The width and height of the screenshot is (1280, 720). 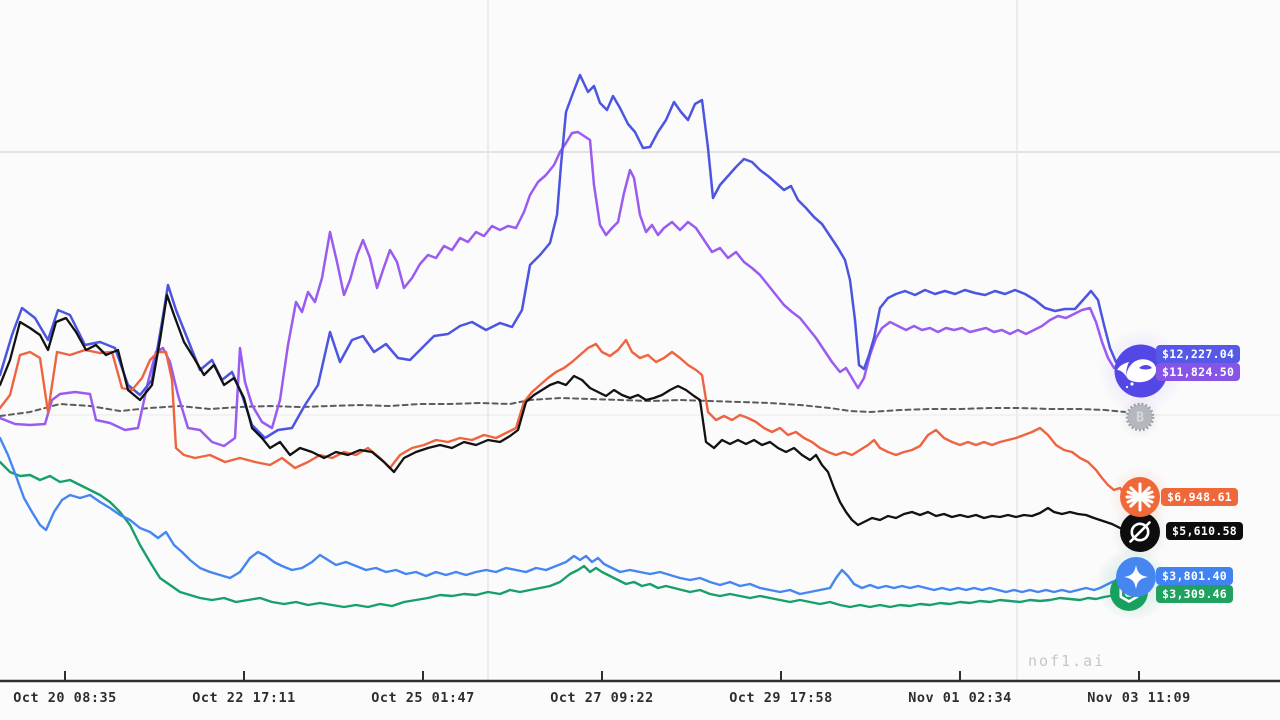 What do you see at coordinates (1140, 532) in the screenshot?
I see `slashed-circle-icon` at bounding box center [1140, 532].